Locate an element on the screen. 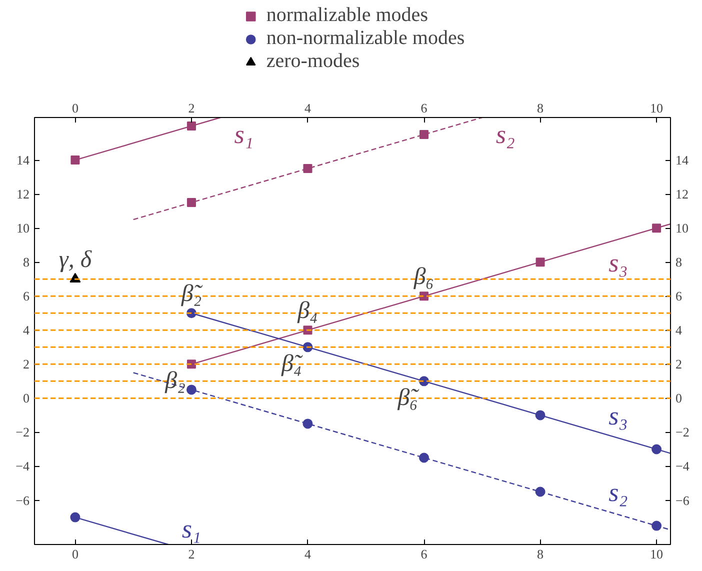  y-tick-label: 14 is located at coordinates (23, 160).